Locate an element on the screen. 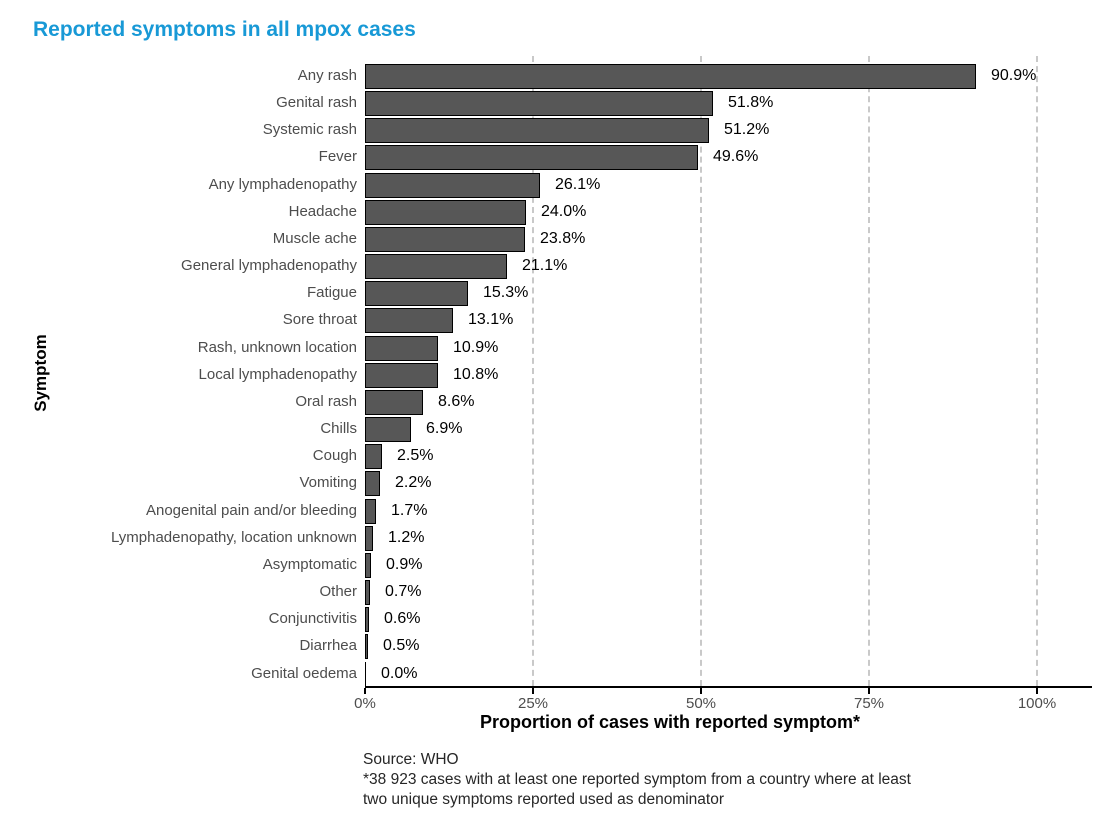 The width and height of the screenshot is (1097, 837). bar-row: Systemic rash 51.2% is located at coordinates (548, 130).